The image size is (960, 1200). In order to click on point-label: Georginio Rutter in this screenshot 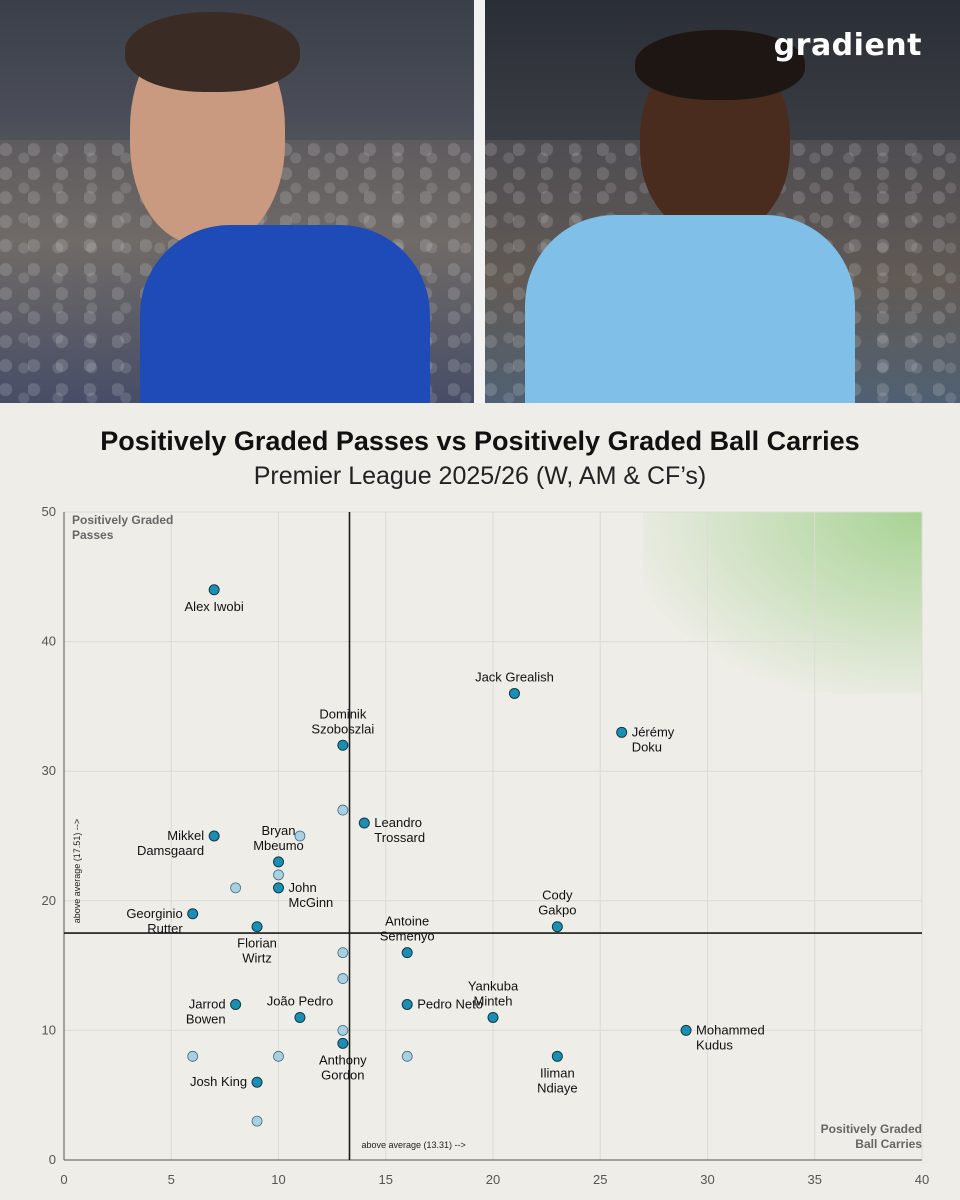, I will do `click(154, 921)`.